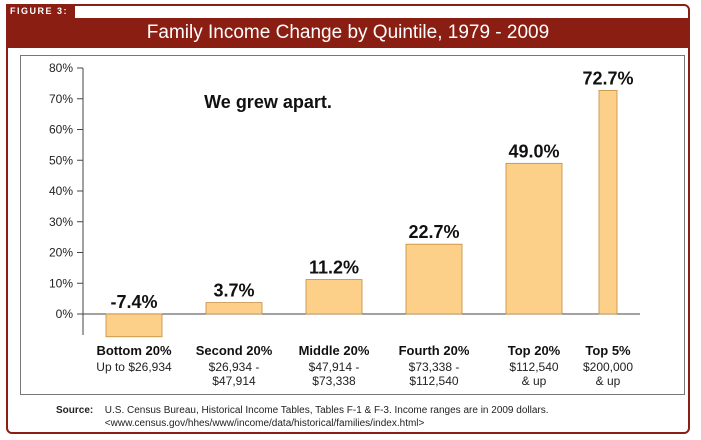  Describe the element at coordinates (233, 291) in the screenshot. I see `value-label: 3.7%` at that location.